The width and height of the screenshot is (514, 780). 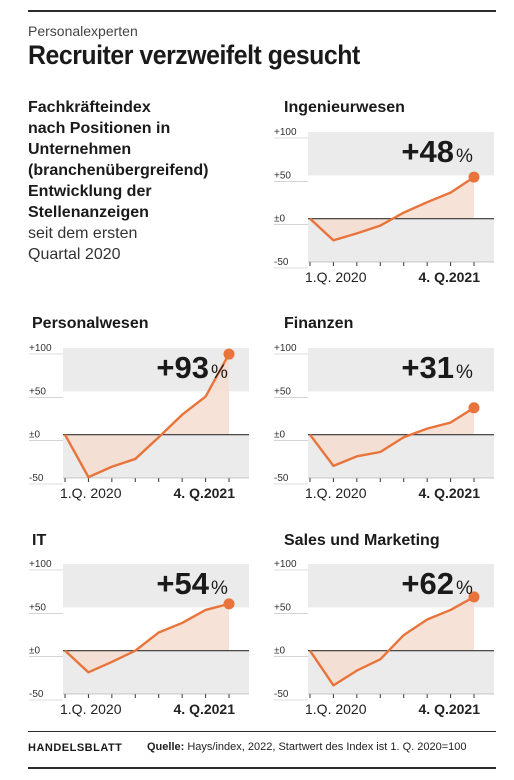 What do you see at coordinates (80, 149) in the screenshot?
I see `intro-line: Unternehmen` at bounding box center [80, 149].